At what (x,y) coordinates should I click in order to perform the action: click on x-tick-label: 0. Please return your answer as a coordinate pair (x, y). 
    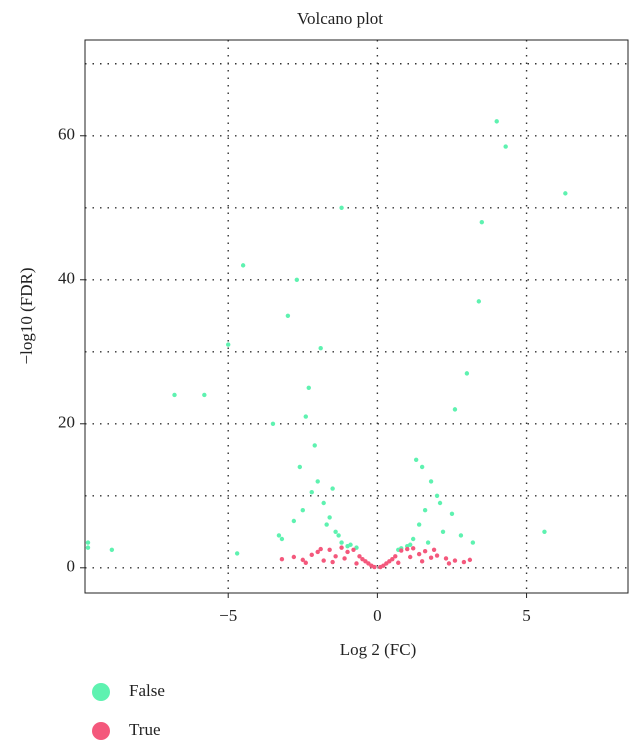
    Looking at the image, I should click on (377, 615).